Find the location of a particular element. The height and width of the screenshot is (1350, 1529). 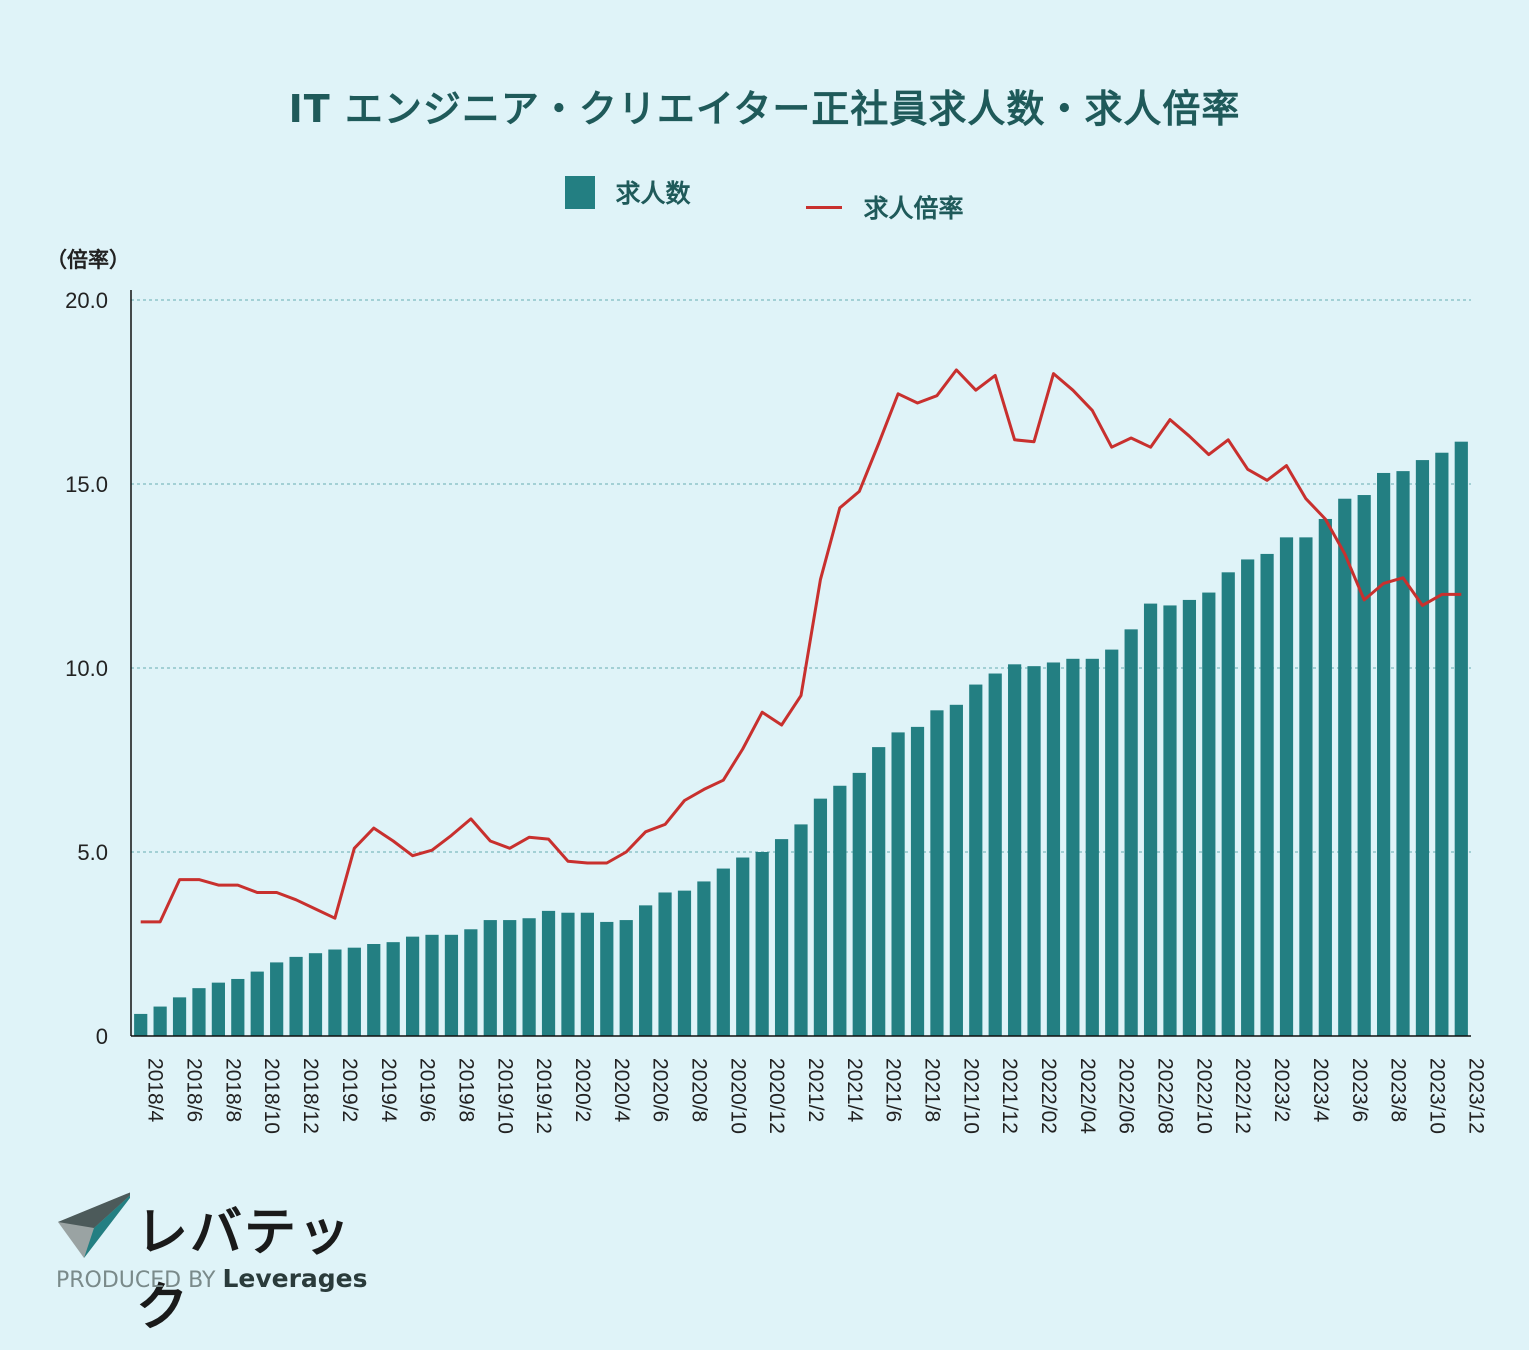

y-tick-label: 20.0 is located at coordinates (86, 300).